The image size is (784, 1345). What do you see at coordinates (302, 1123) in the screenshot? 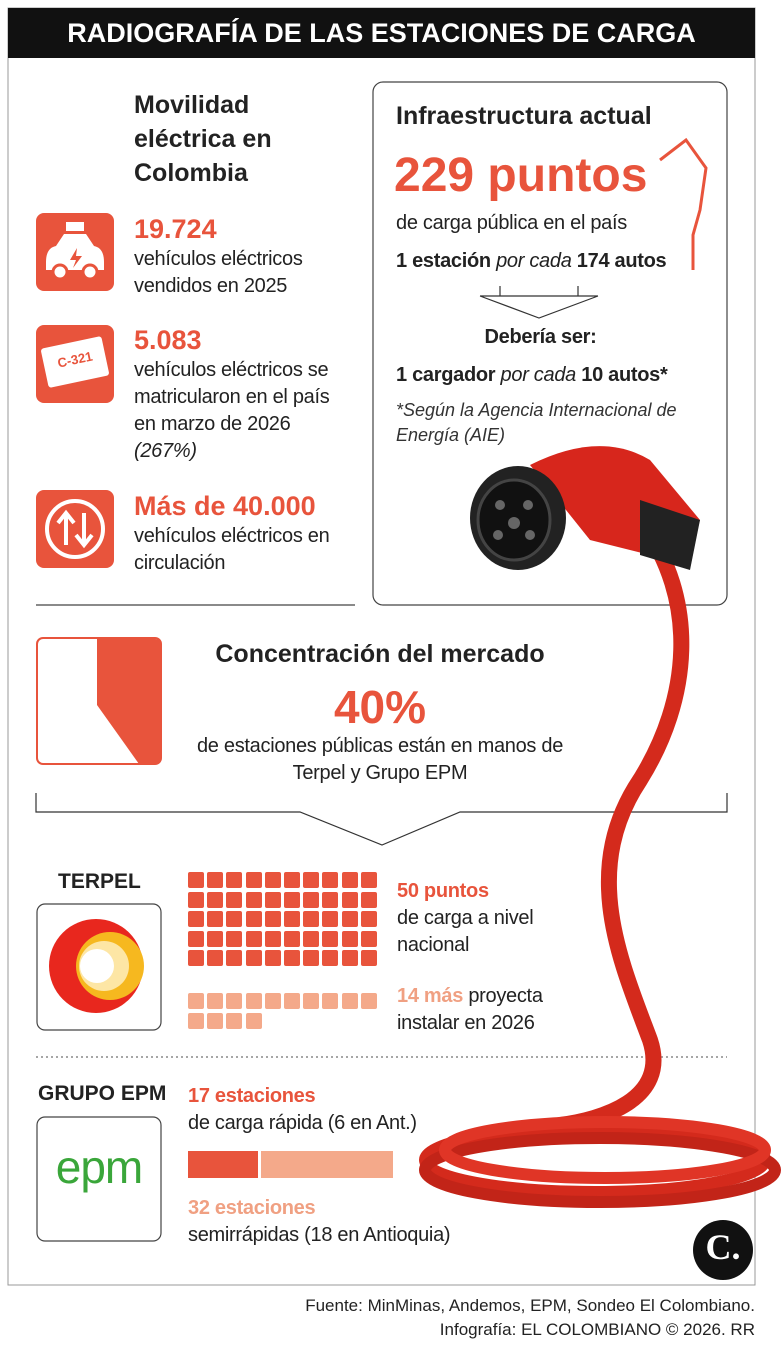
I see `text: de carga rápida (6 en Ant.)` at bounding box center [302, 1123].